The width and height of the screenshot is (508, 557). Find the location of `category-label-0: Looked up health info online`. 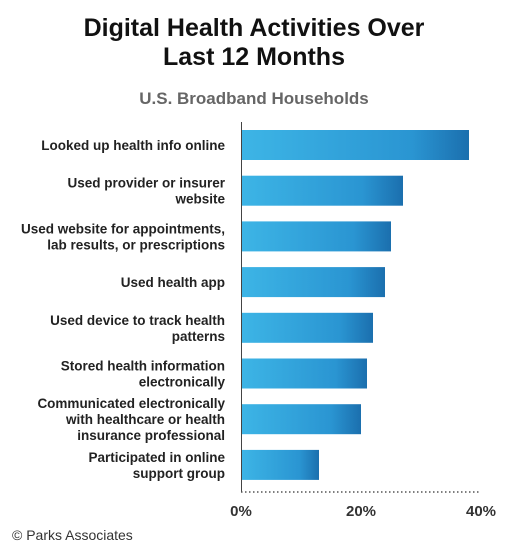

category-label-0: Looked up health info online is located at coordinates (133, 145).